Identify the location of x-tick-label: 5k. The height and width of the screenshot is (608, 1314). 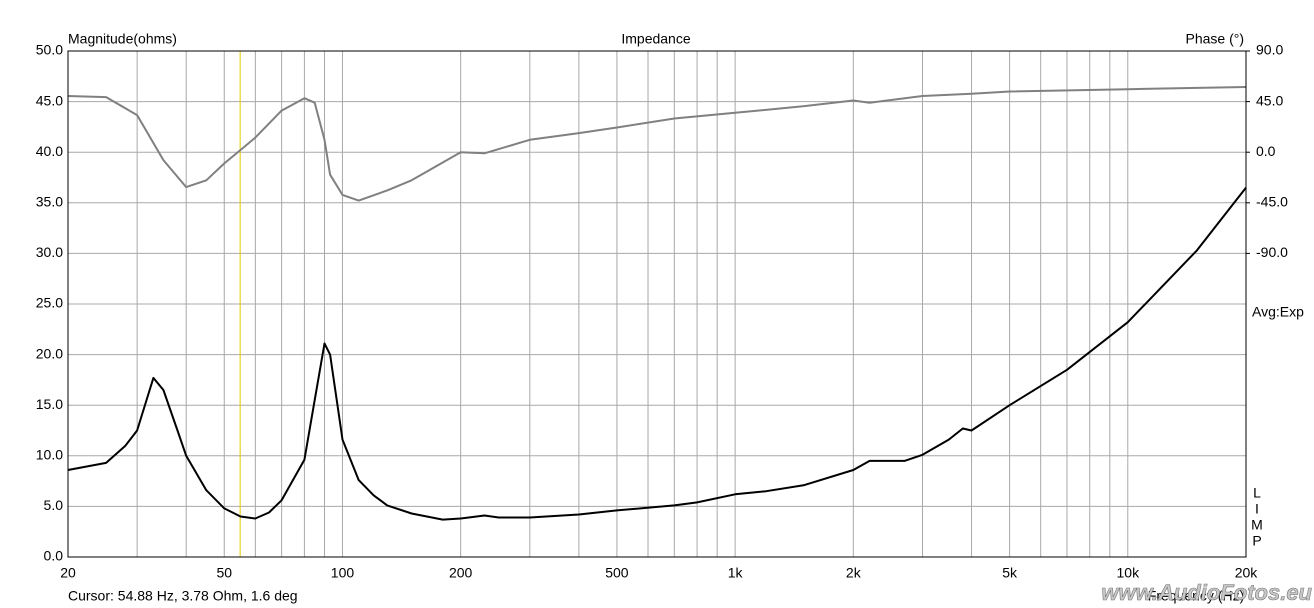
(1010, 573).